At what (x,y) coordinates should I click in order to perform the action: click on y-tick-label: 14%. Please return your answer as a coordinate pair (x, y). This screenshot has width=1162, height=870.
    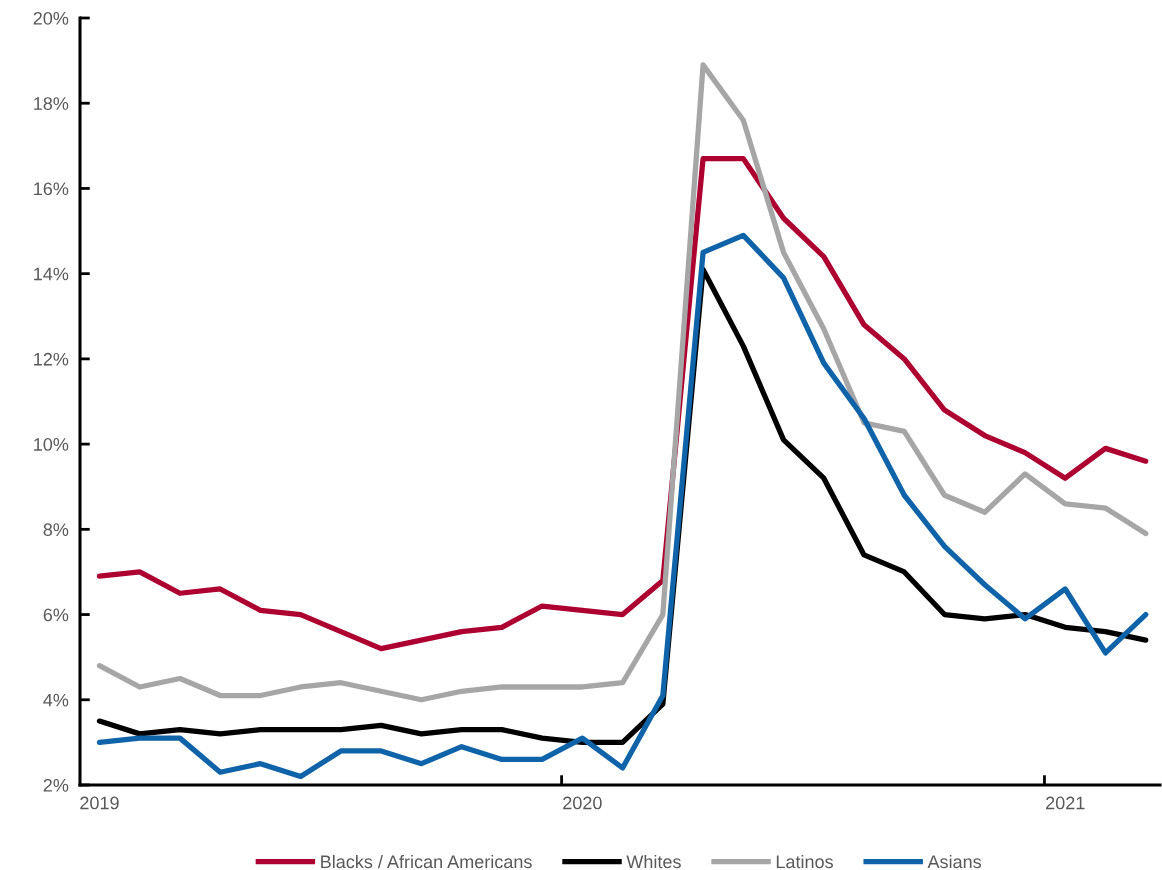
    Looking at the image, I should click on (51, 274).